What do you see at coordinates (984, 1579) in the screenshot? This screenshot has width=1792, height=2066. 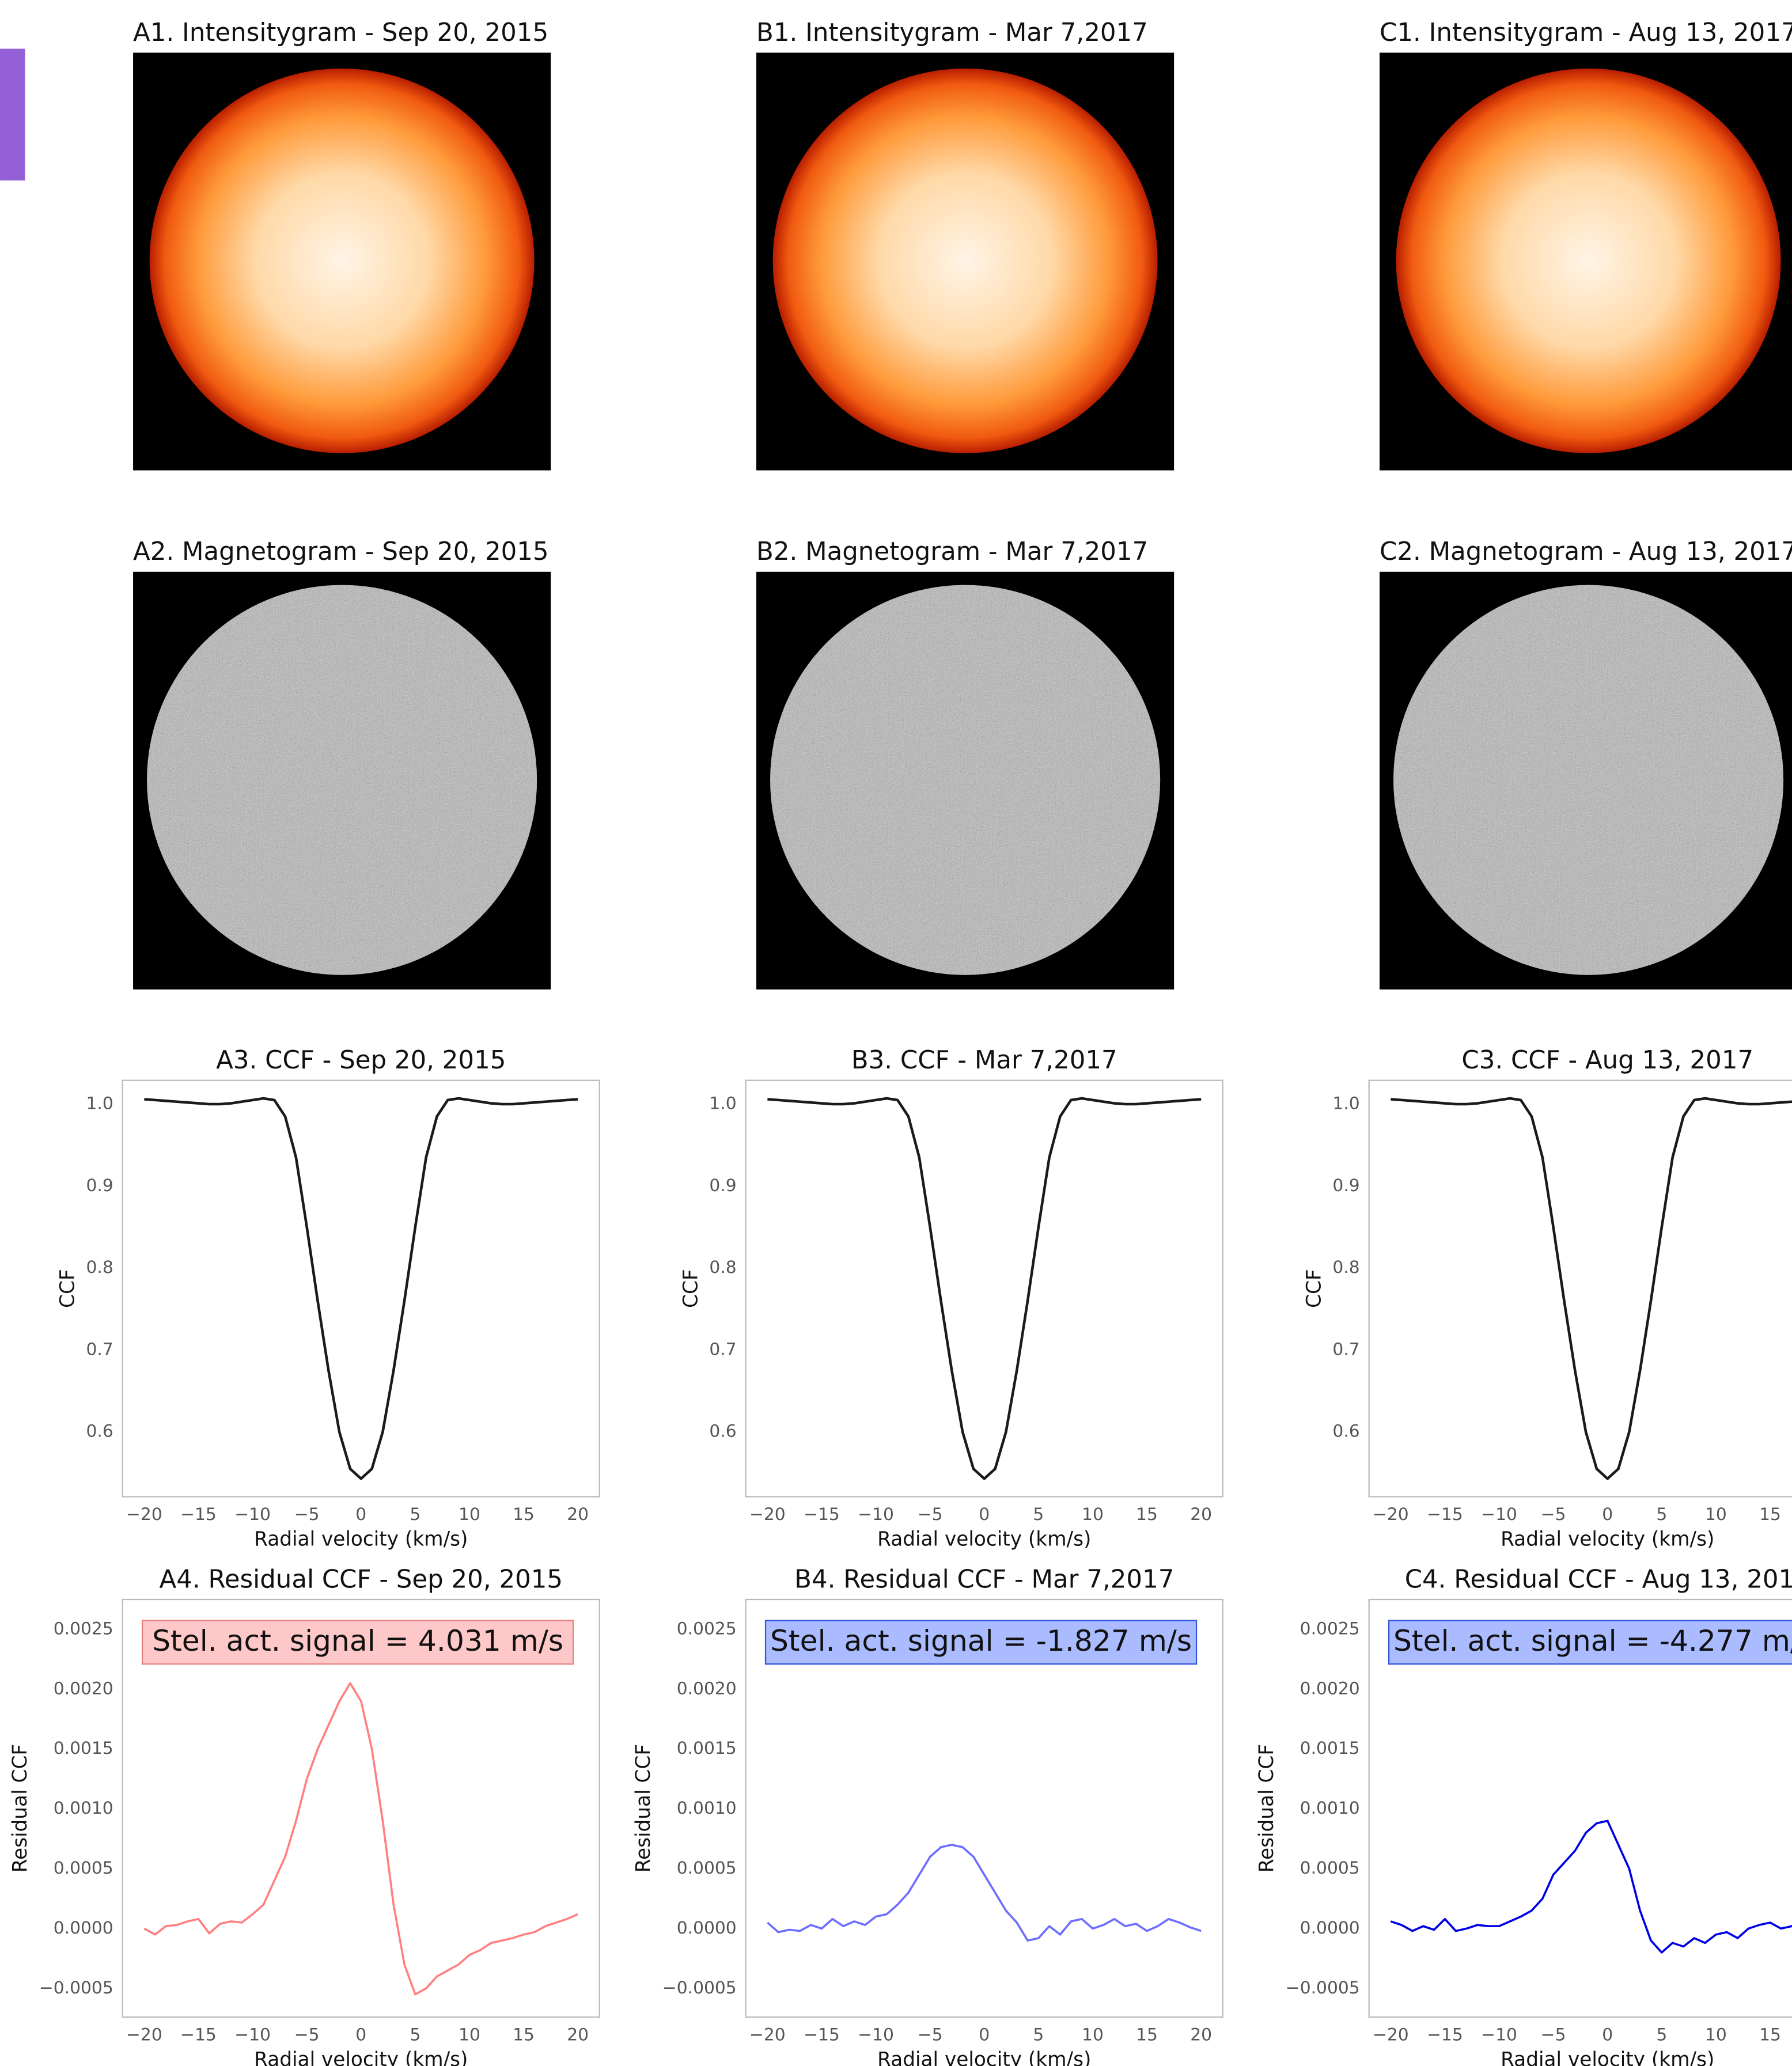 I see `chart-title: B4. Residual CCF - Mar 7,2017` at bounding box center [984, 1579].